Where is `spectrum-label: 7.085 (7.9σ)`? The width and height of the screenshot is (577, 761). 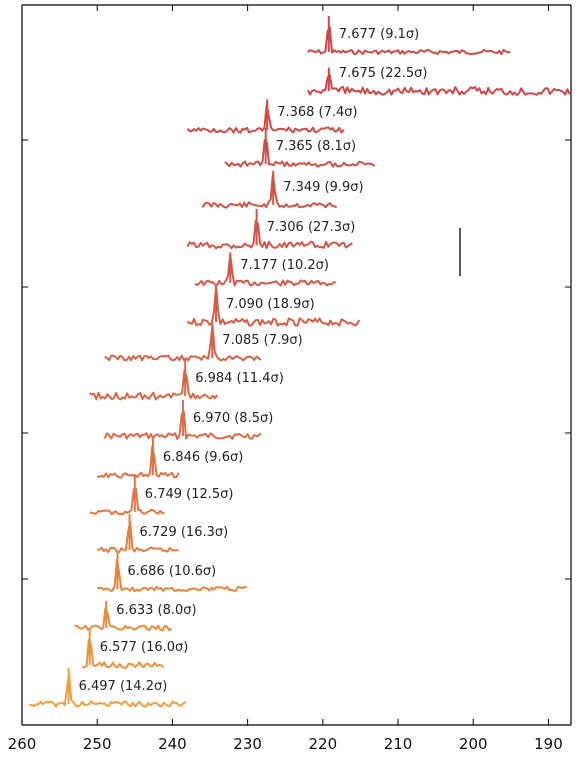
spectrum-label: 7.085 (7.9σ) is located at coordinates (262, 340).